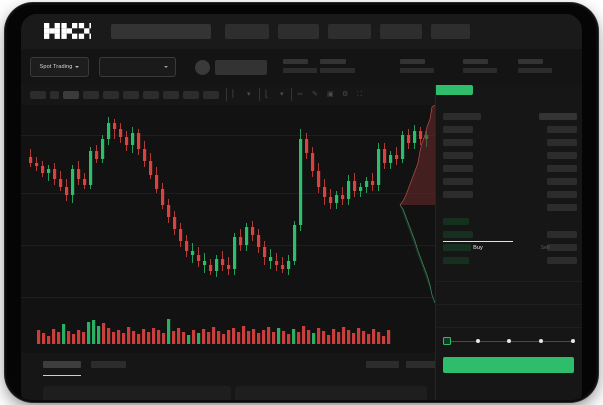  I want to click on chevron-down-icon, so click(77, 67).